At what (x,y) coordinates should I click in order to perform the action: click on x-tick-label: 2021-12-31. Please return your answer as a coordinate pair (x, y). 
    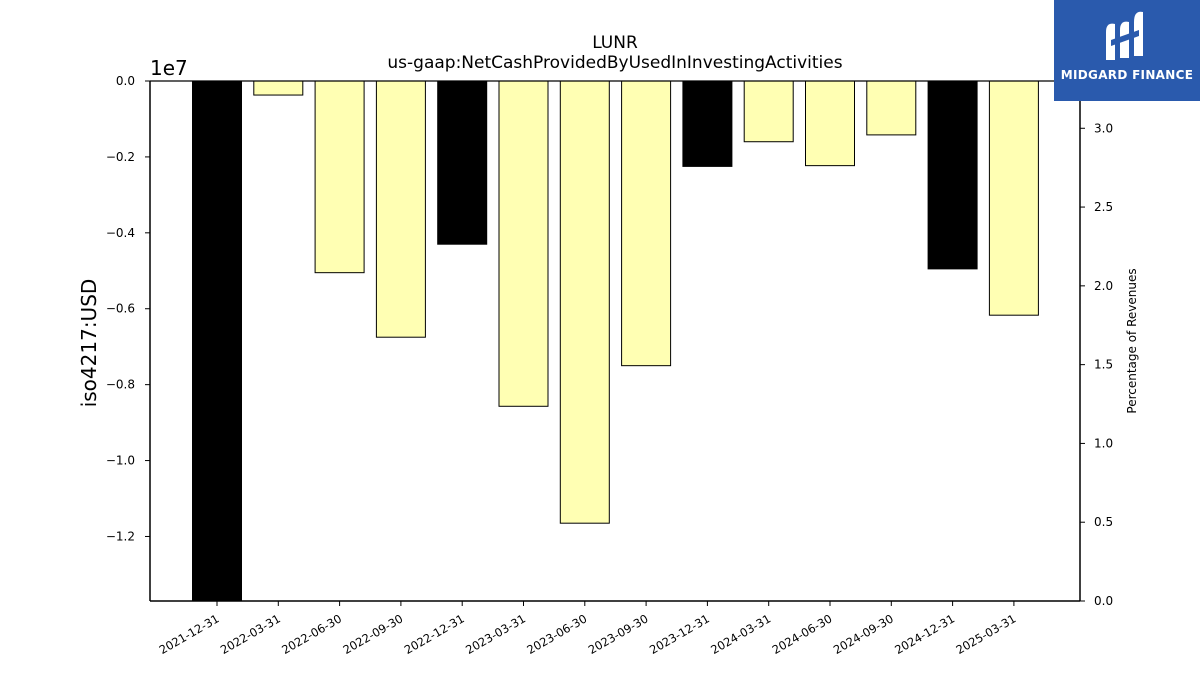
    Looking at the image, I should click on (189, 634).